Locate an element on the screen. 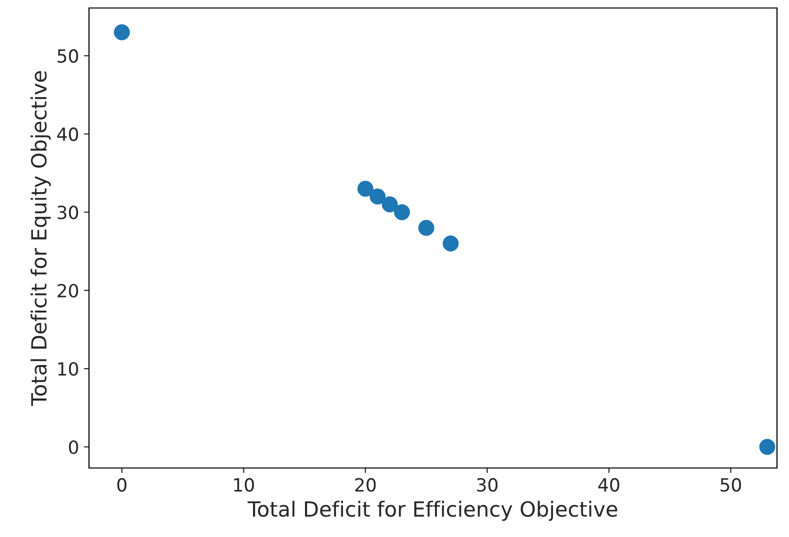 The image size is (789, 537). y-tick-label: 20 is located at coordinates (68, 291).